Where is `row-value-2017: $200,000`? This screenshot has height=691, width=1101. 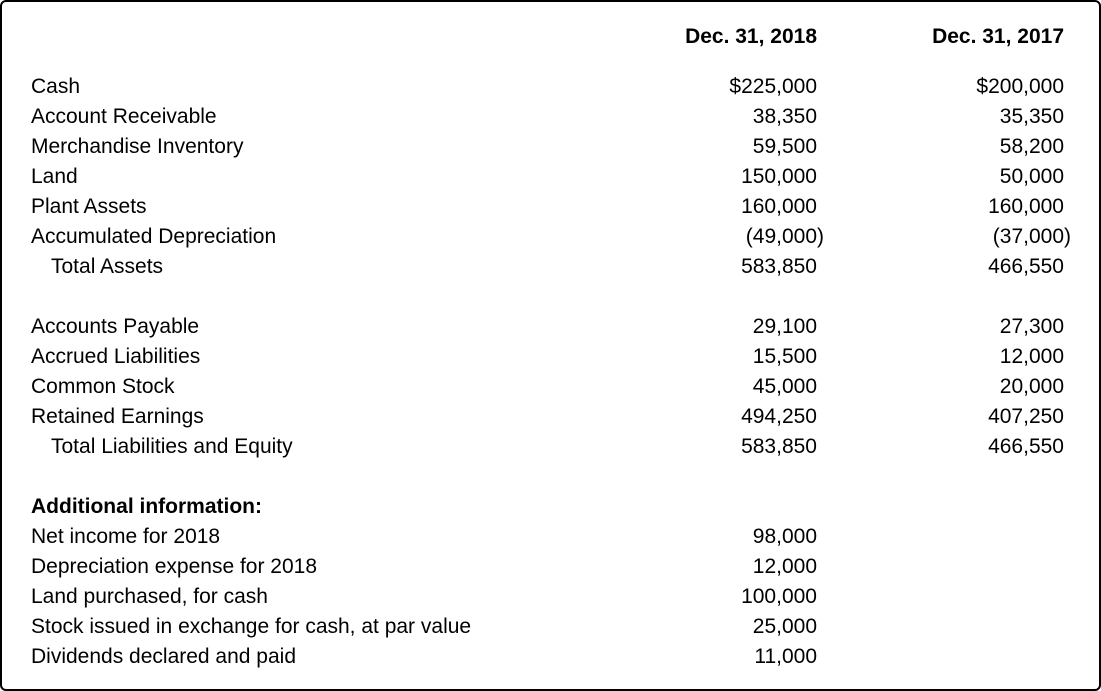
row-value-2017: $200,000 is located at coordinates (1020, 86).